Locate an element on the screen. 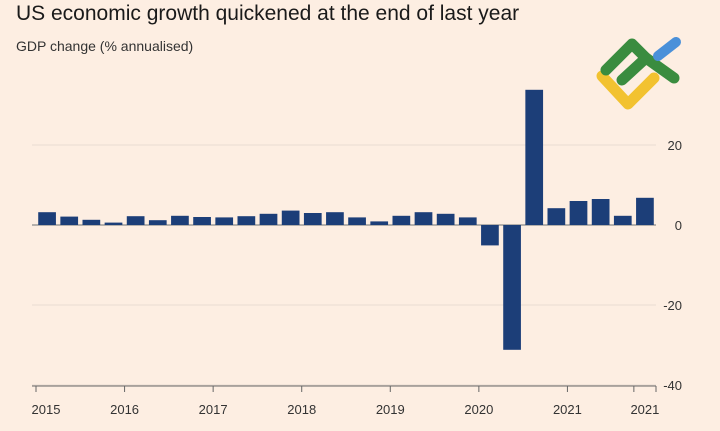 This screenshot has height=431, width=720. bar-2017-q4 is located at coordinates (290, 217).